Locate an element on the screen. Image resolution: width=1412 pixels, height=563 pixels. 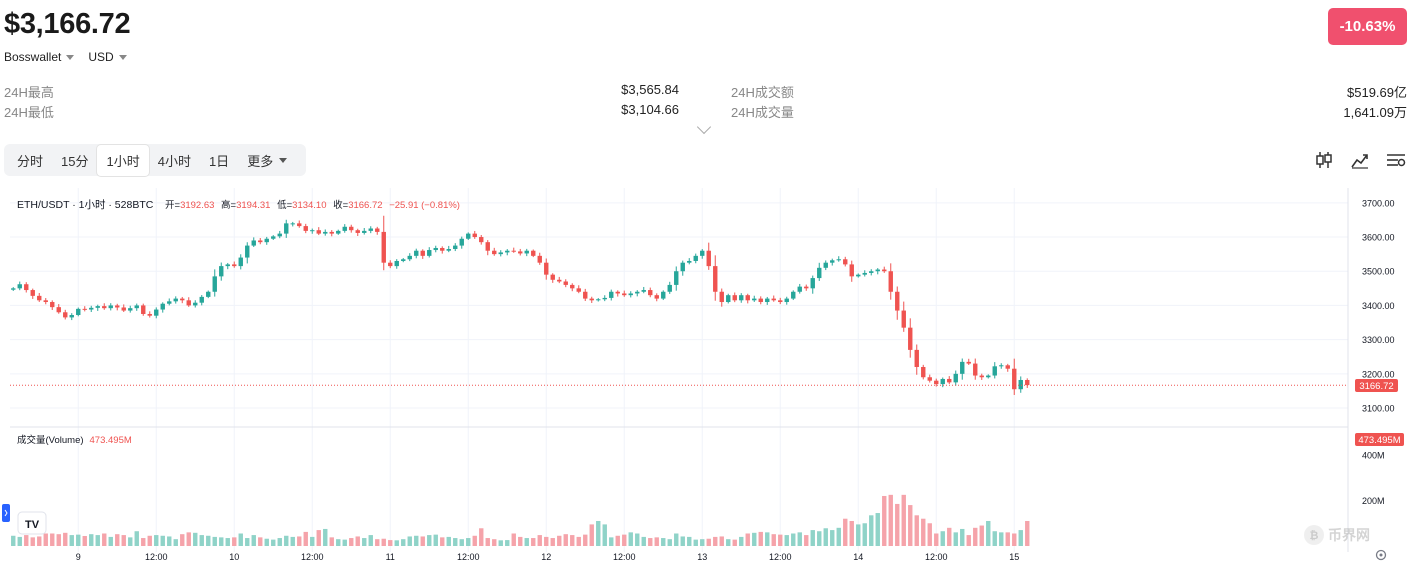
tab-timeframe-15m: 15分 is located at coordinates (75, 161).